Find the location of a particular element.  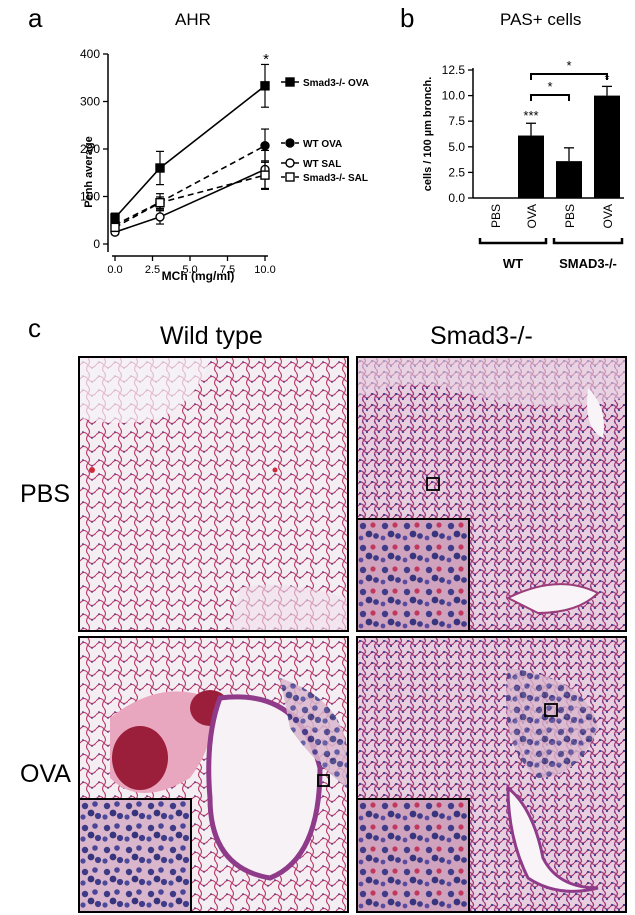

col-header-wild-type: Wild type is located at coordinates (211, 336).